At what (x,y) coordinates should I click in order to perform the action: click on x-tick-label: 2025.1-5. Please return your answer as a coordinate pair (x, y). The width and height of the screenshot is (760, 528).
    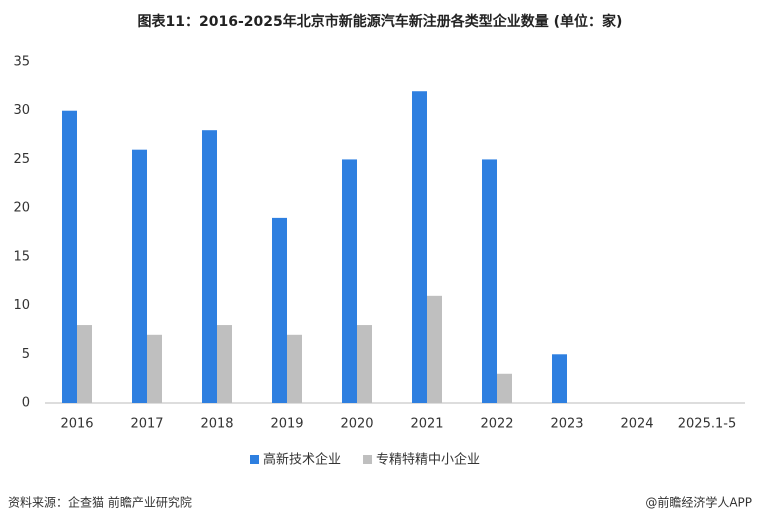
    Looking at the image, I should click on (707, 424).